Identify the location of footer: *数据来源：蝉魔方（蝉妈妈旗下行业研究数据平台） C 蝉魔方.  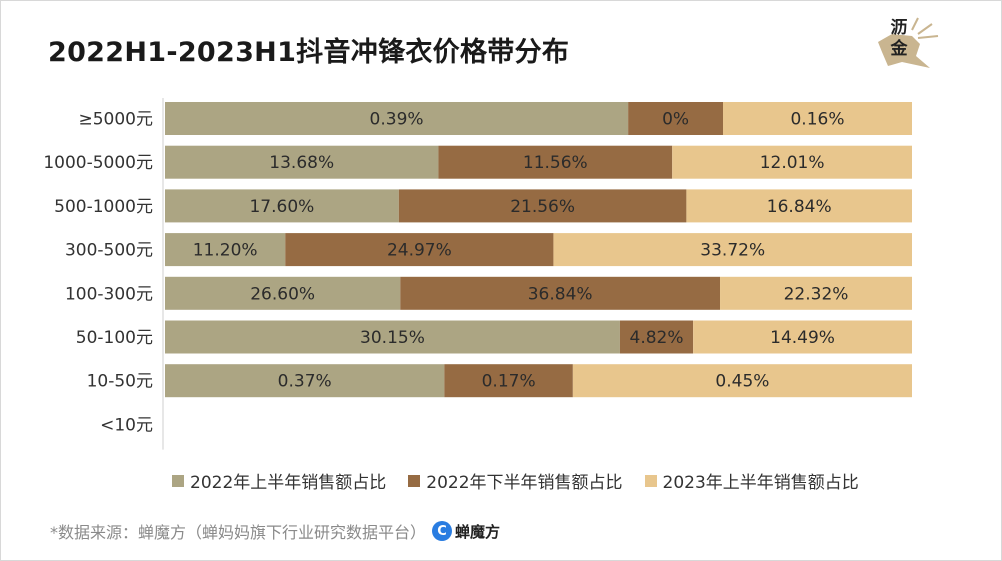
(275, 531).